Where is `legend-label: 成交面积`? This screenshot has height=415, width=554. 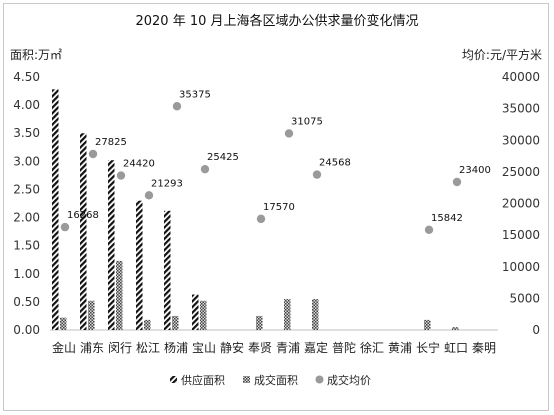 legend-label: 成交面积 is located at coordinates (276, 380).